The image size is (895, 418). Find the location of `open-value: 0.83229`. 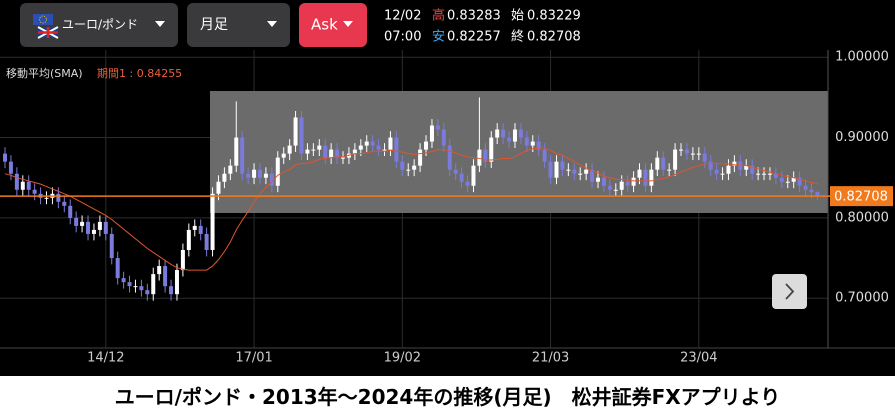

open-value: 0.83229 is located at coordinates (554, 16).